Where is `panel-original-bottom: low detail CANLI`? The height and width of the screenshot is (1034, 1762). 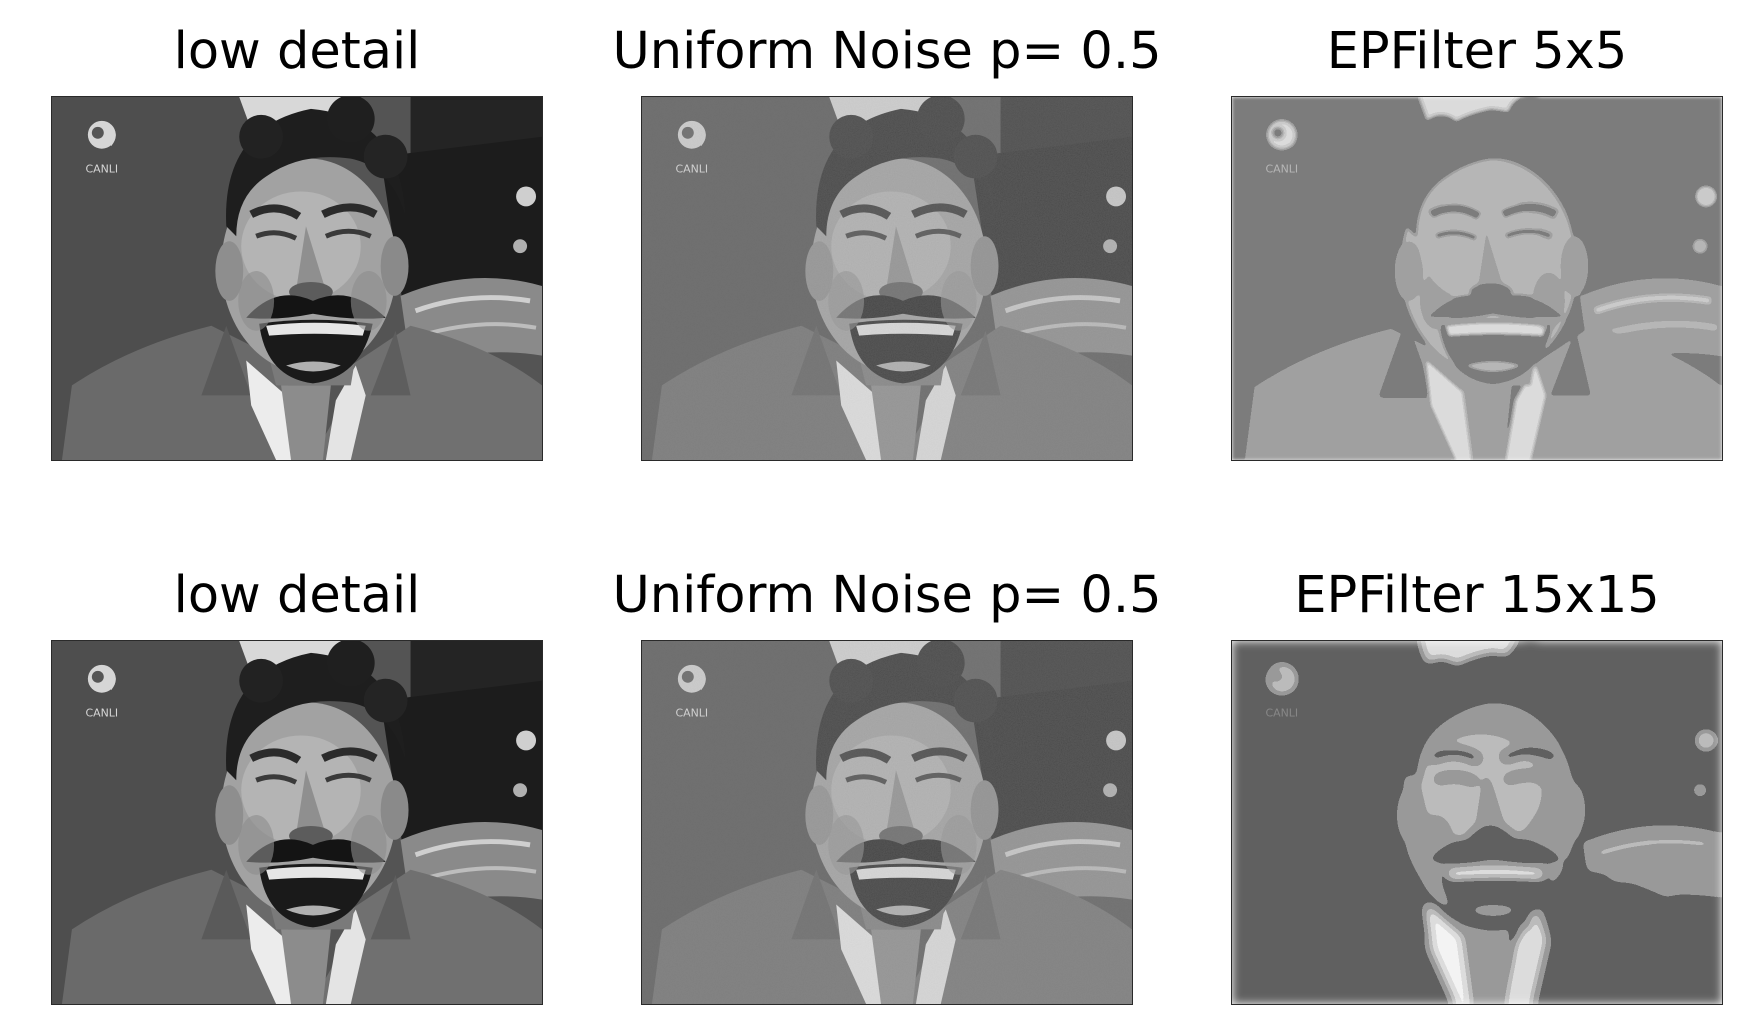 panel-original-bottom: low detail CANLI is located at coordinates (297, 786).